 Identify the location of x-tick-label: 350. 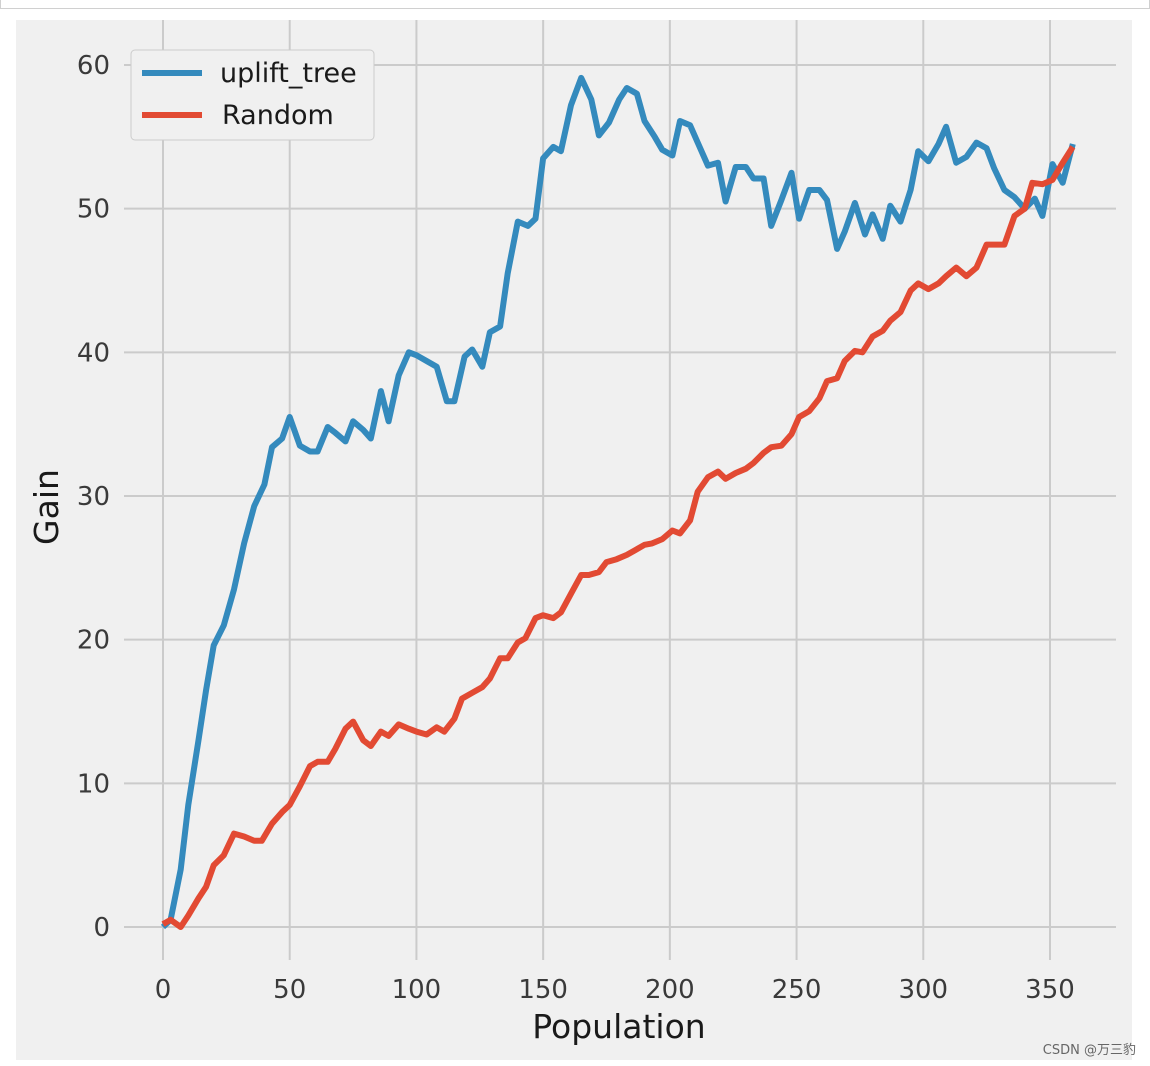
(1050, 990).